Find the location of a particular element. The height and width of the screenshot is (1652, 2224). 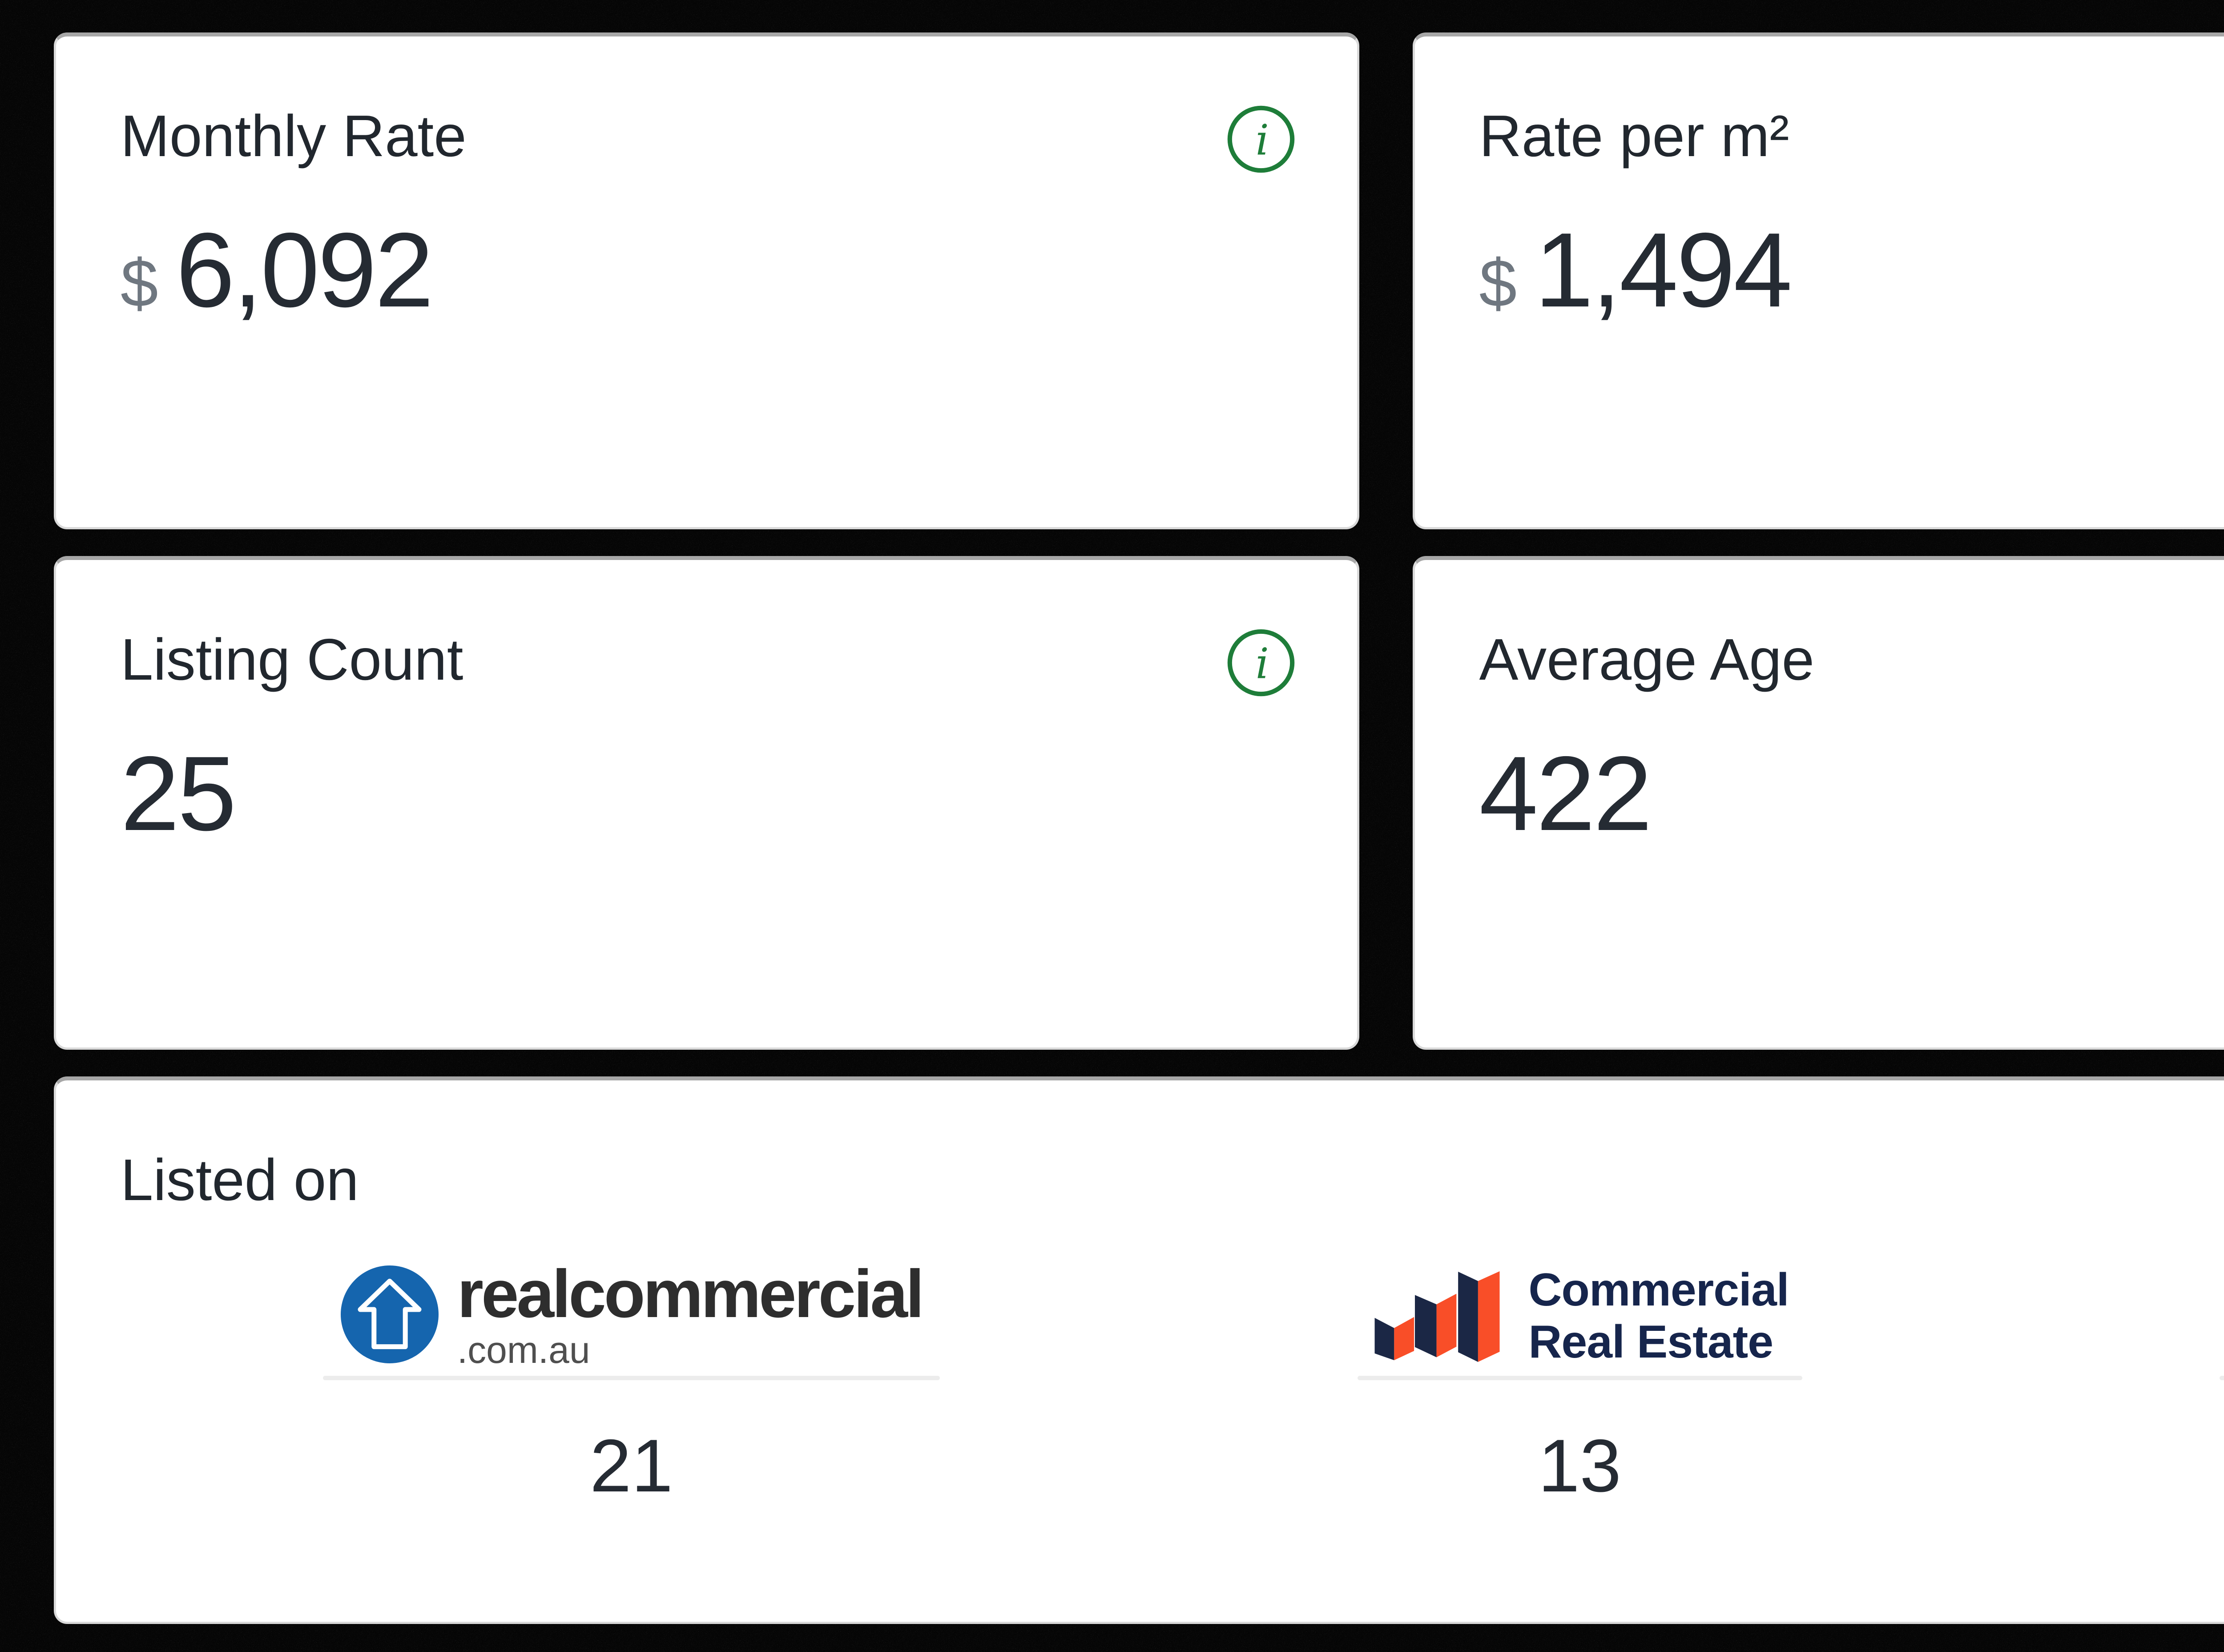

realcommercial-count: 21 is located at coordinates (631, 1465).